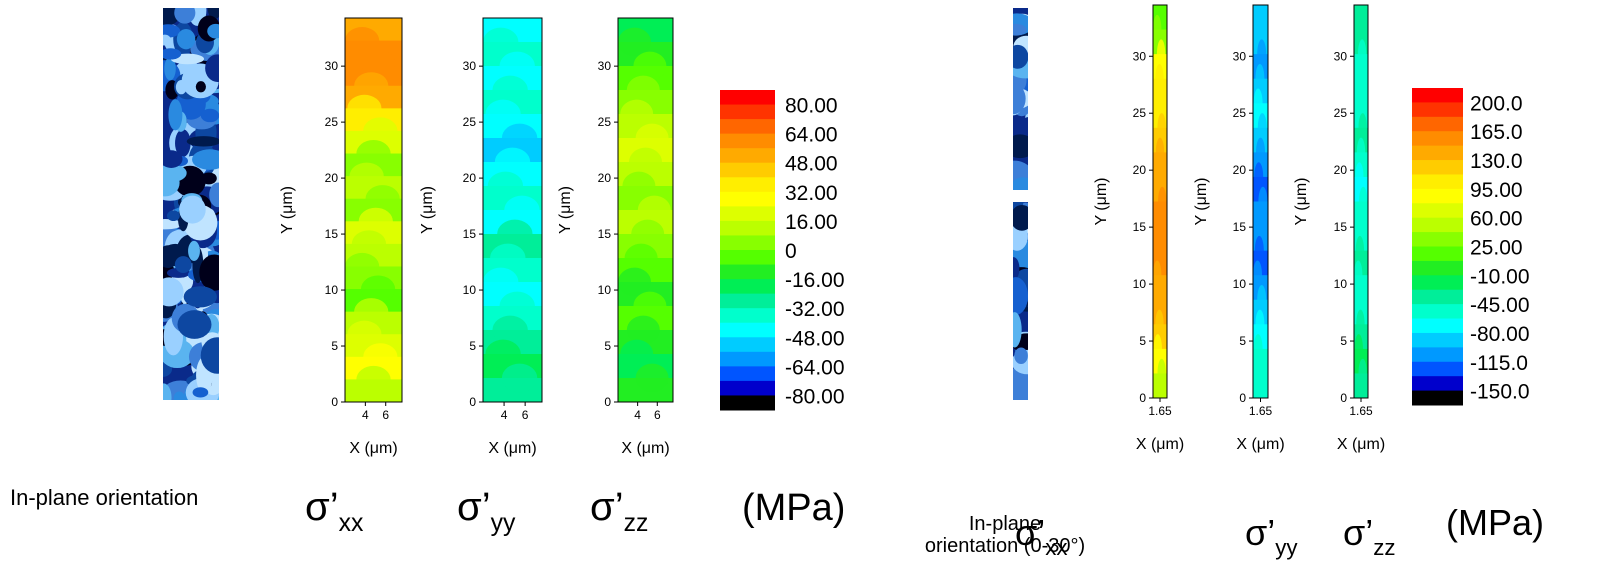 The image size is (1599, 566). Describe the element at coordinates (791, 251) in the screenshot. I see `colorbar-label: 0` at that location.